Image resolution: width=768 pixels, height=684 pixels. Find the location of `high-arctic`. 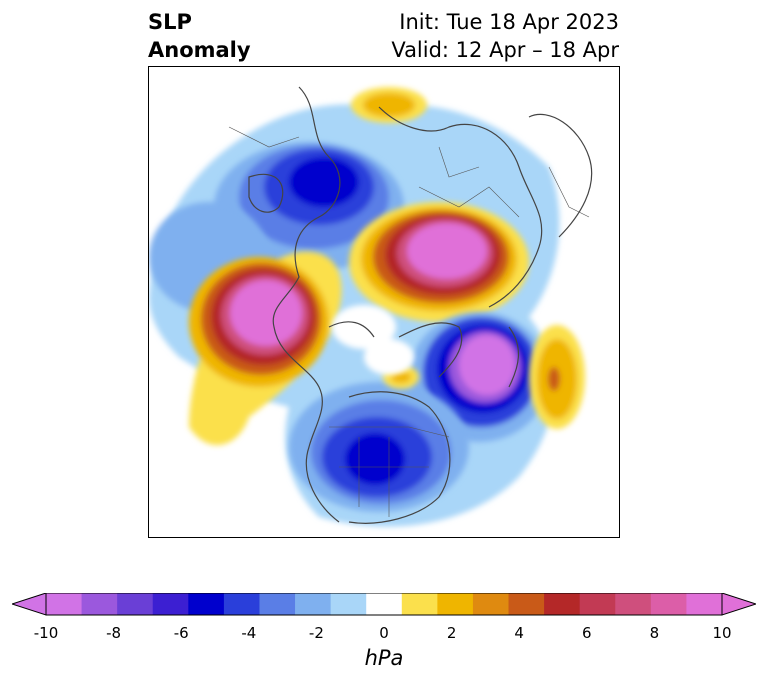

high-arctic is located at coordinates (439, 262).